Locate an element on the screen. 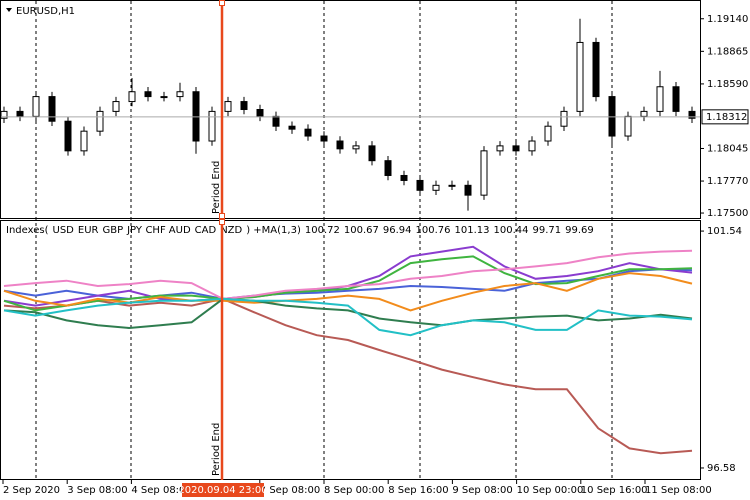  legend-value: 100.67 is located at coordinates (361, 230).